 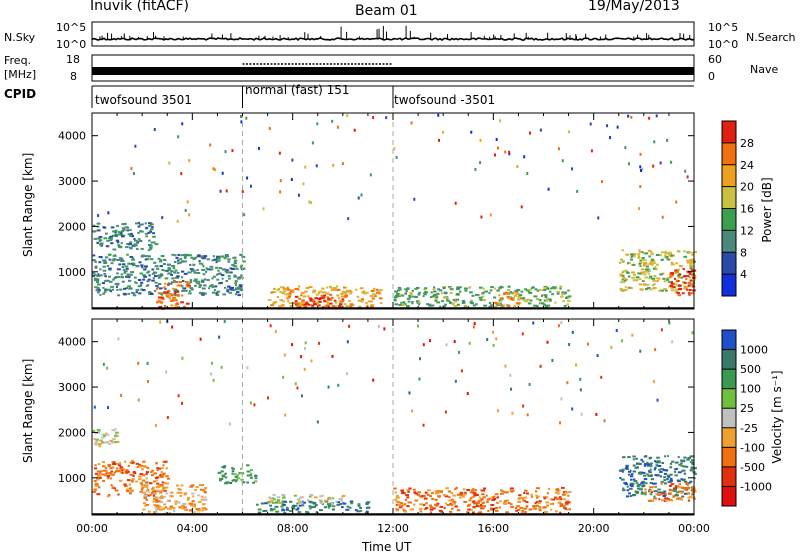 I want to click on colorbar-tick-label: 4, so click(x=743, y=274).